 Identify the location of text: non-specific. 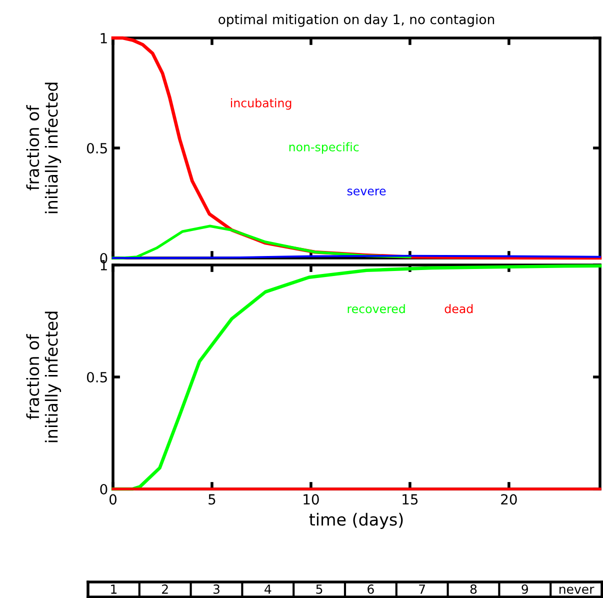
(324, 148).